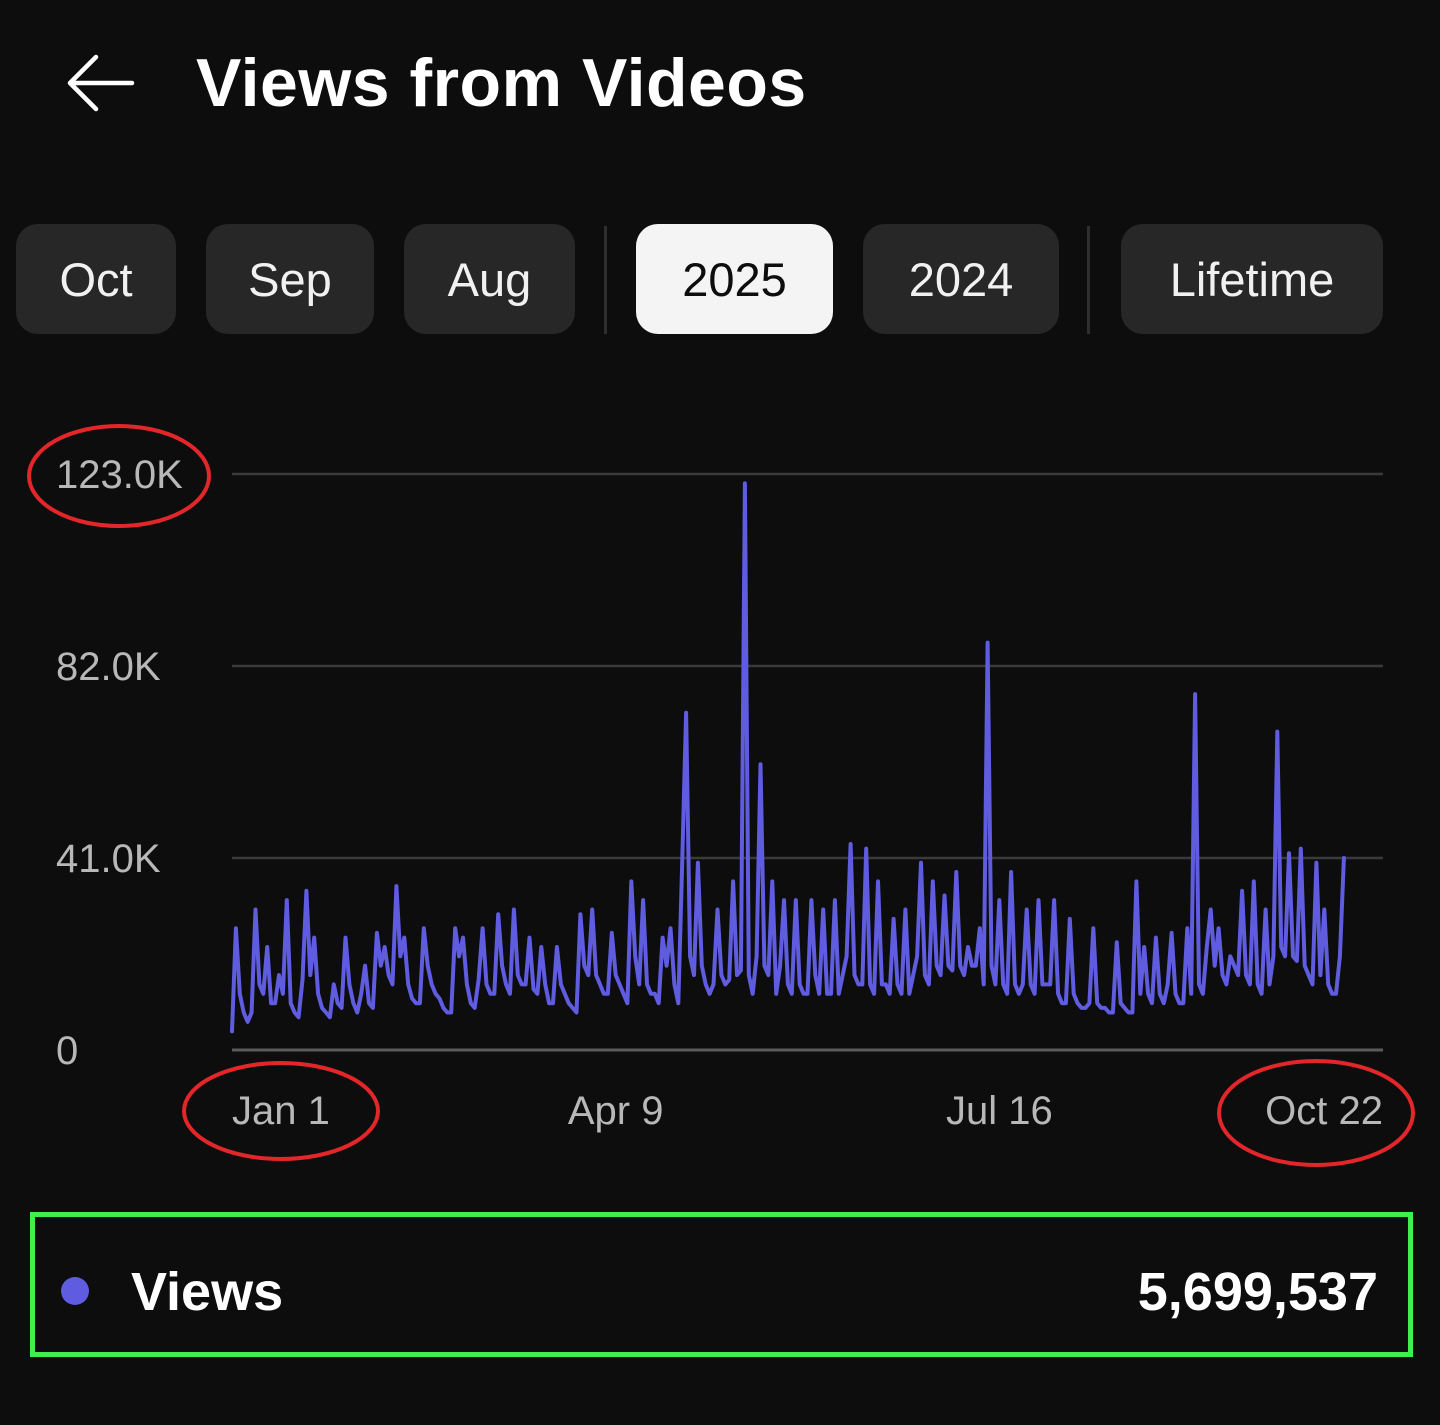 The height and width of the screenshot is (1425, 1440). I want to click on back-button, so click(99, 83).